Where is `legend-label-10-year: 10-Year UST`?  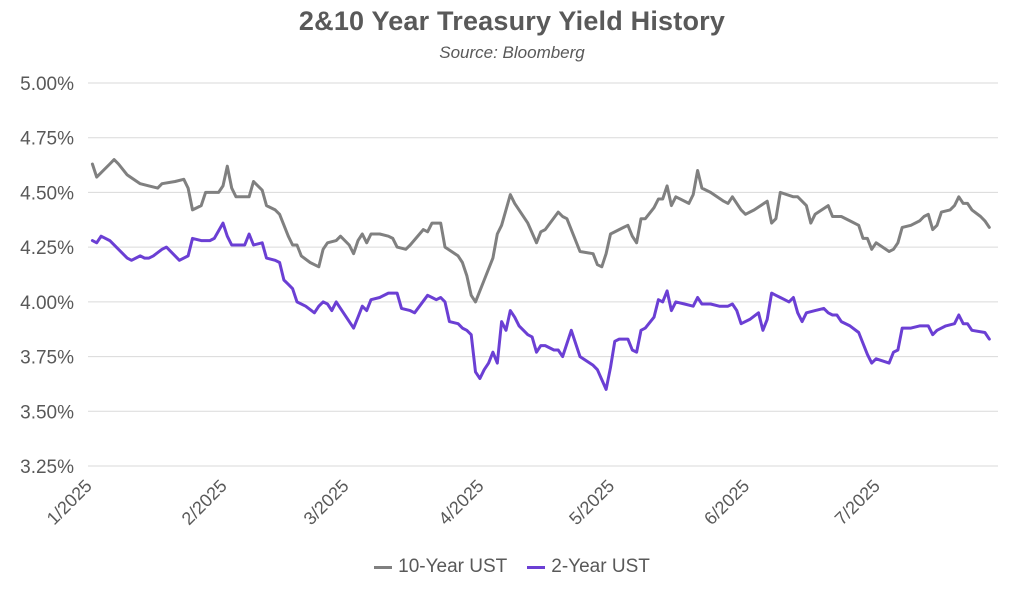
legend-label-10-year: 10-Year UST is located at coordinates (453, 566).